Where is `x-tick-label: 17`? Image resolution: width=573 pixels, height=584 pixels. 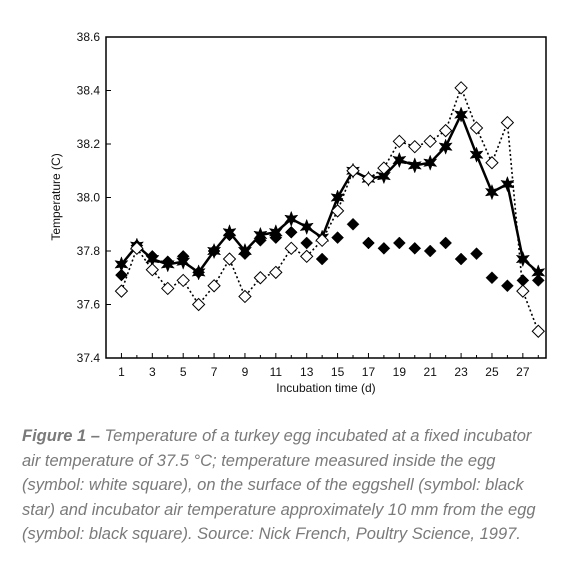
x-tick-label: 17 is located at coordinates (369, 372).